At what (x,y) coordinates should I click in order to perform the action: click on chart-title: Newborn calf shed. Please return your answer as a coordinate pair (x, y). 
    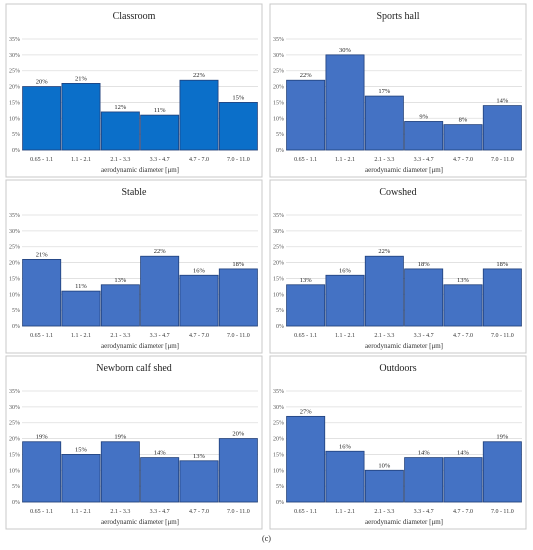
    Looking at the image, I should click on (134, 368).